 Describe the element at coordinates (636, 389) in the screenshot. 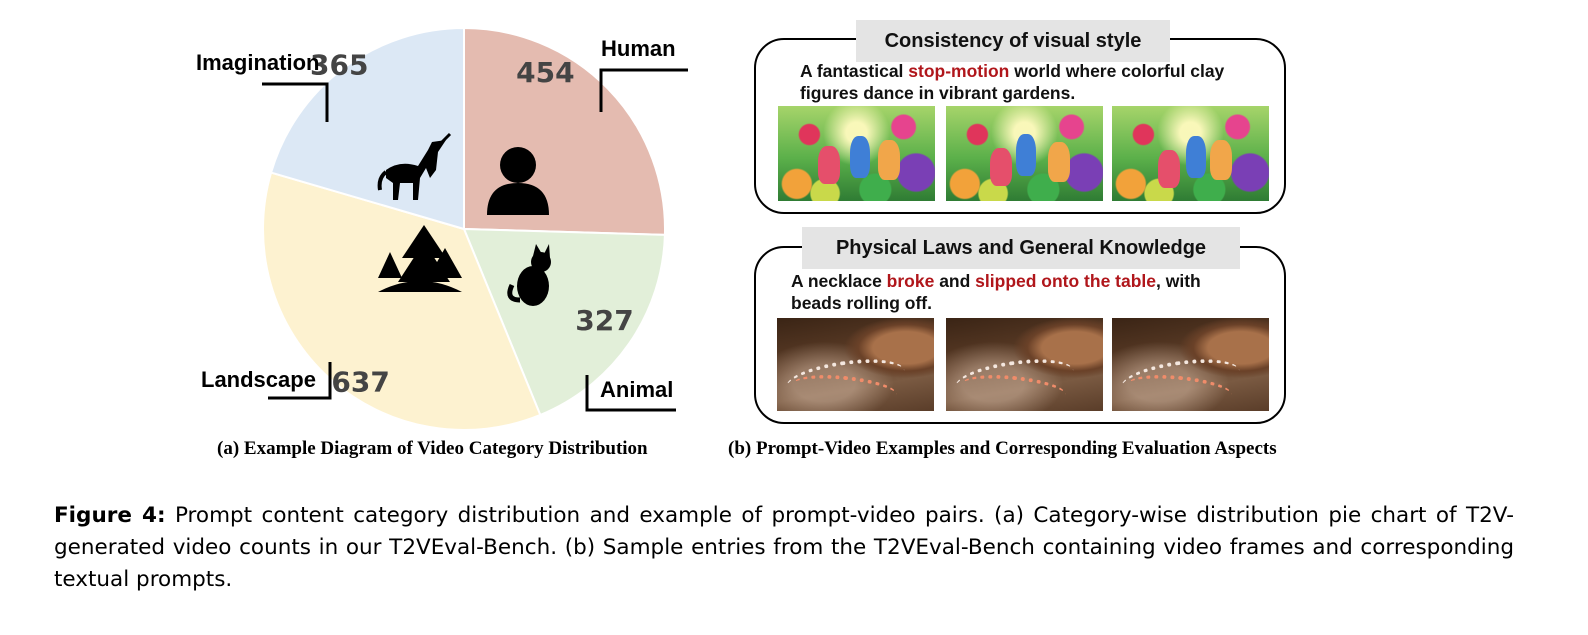

I see `label-animal: Animal` at that location.